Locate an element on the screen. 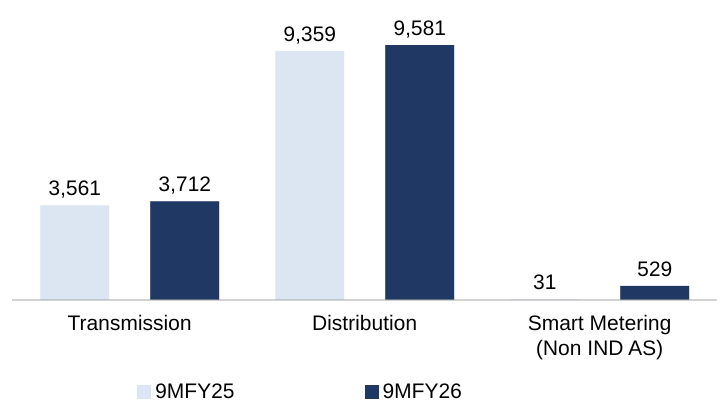  data-label: 3,712 is located at coordinates (184, 184).